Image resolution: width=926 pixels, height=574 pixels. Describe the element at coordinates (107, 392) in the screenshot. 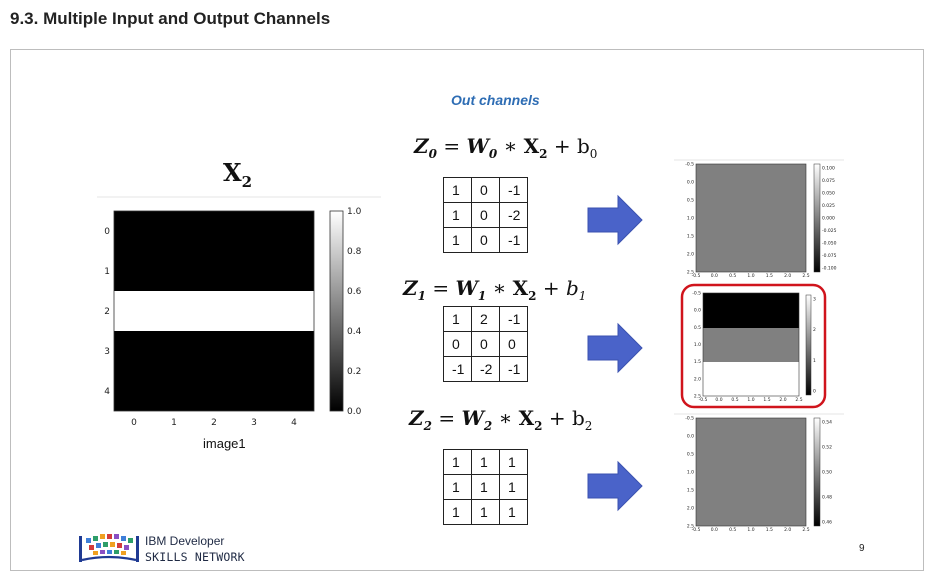

I see `y-tick-label: 4` at that location.